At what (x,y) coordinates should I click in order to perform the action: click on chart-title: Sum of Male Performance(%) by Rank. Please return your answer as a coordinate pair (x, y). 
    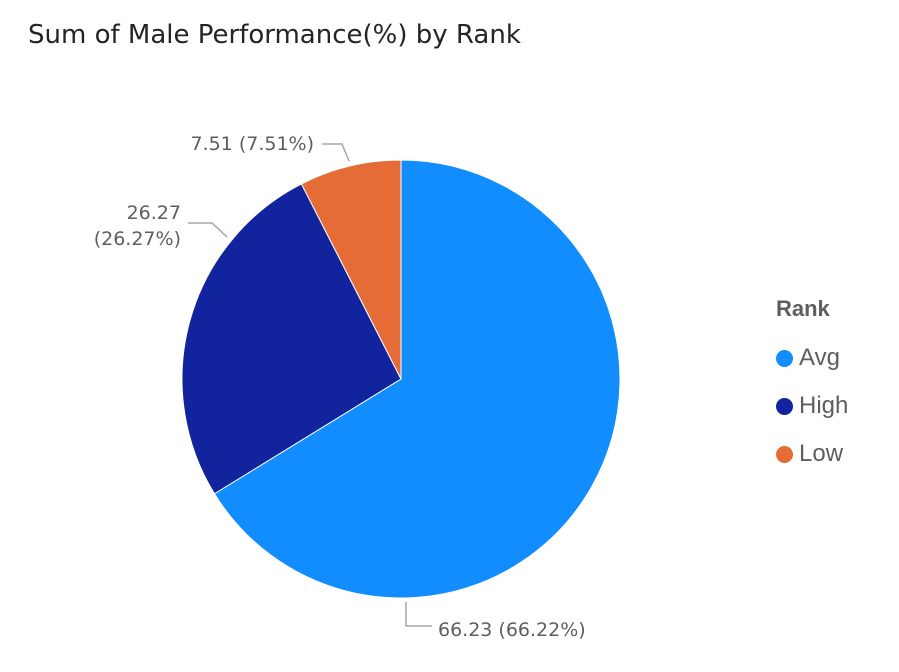
    Looking at the image, I should click on (274, 35).